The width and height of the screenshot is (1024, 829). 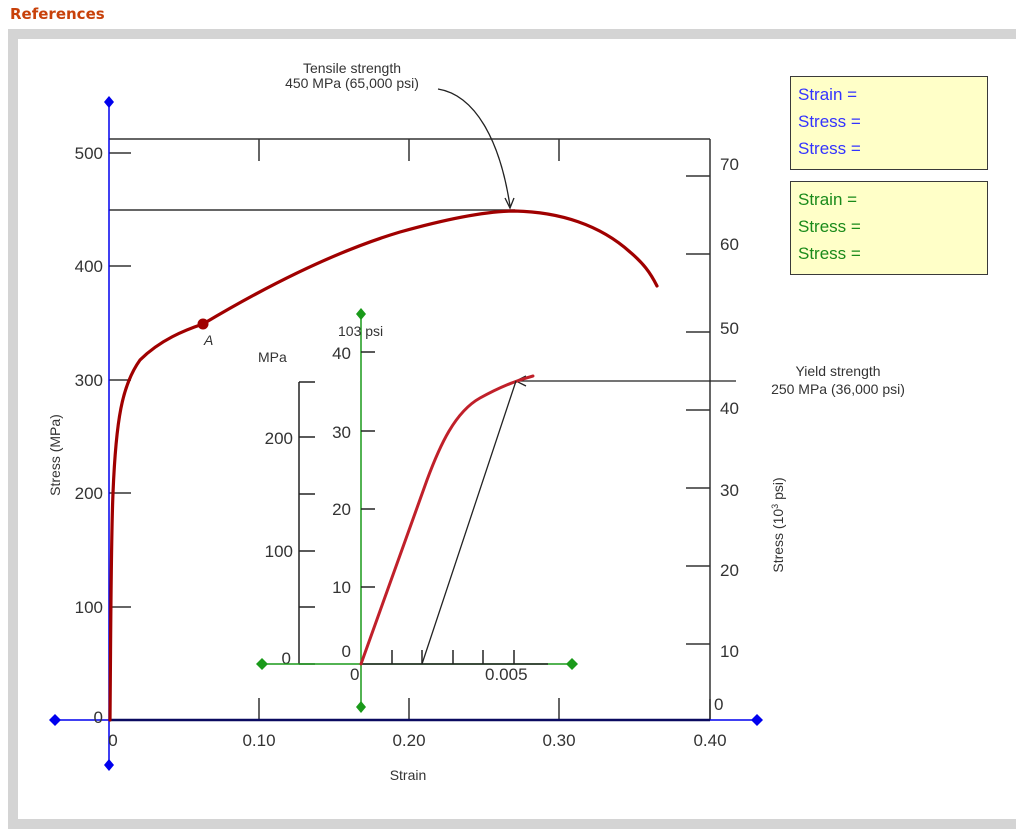 What do you see at coordinates (558, 740) in the screenshot?
I see `tick-label: 0.30` at bounding box center [558, 740].